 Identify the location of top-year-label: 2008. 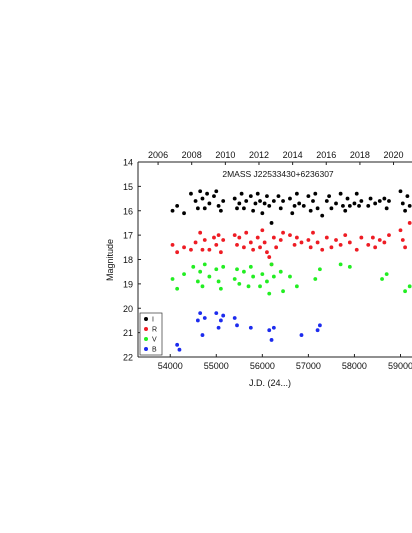
(192, 155).